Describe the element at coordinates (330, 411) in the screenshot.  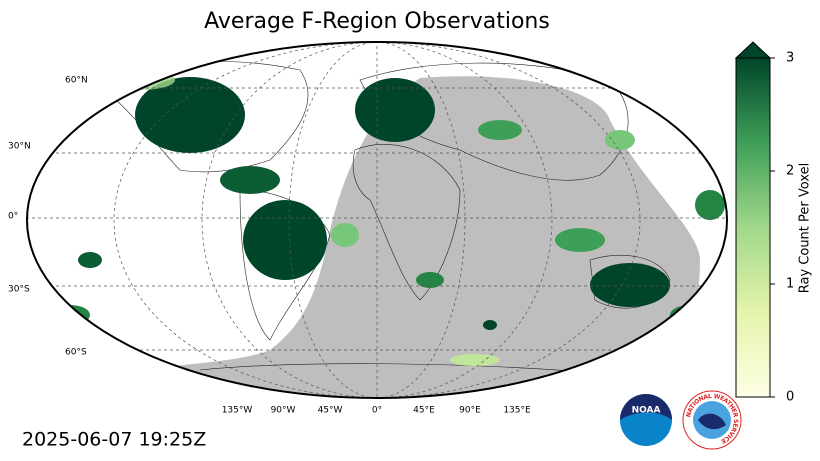
I see `lon-label: 45°W` at that location.